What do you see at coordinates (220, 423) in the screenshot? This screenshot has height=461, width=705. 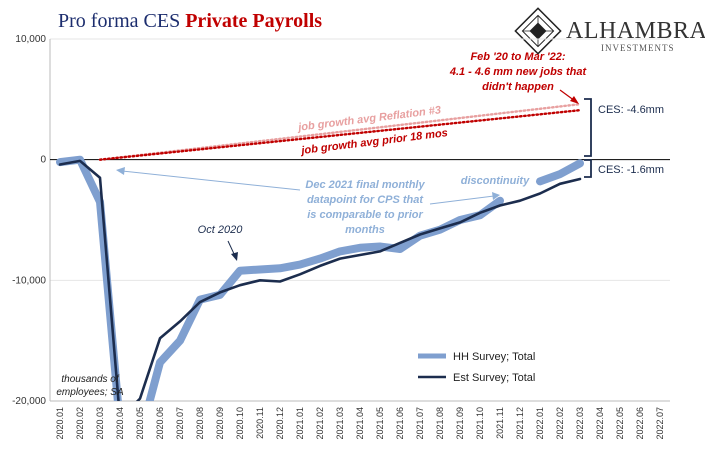 I see `x-tick-label: 2020.09` at bounding box center [220, 423].